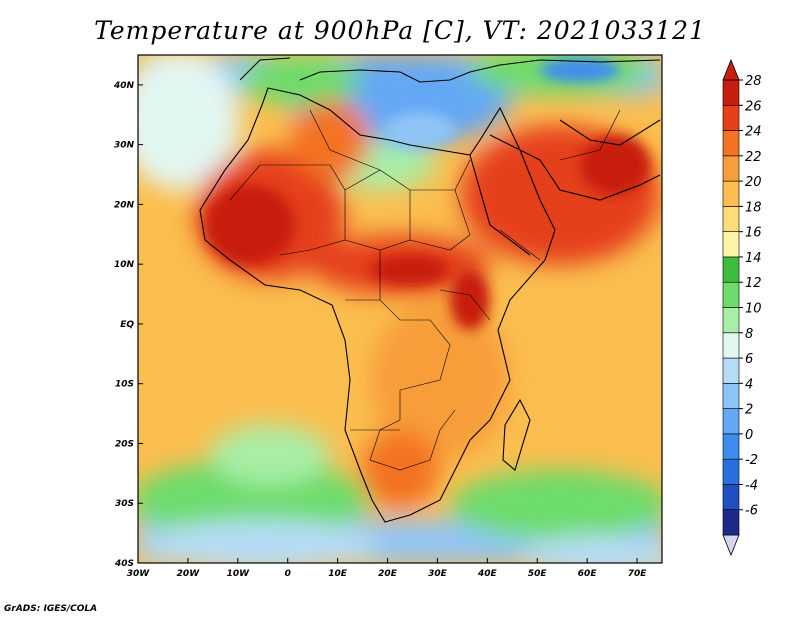 The height and width of the screenshot is (618, 800). I want to click on colorbar-label: 24, so click(753, 132).